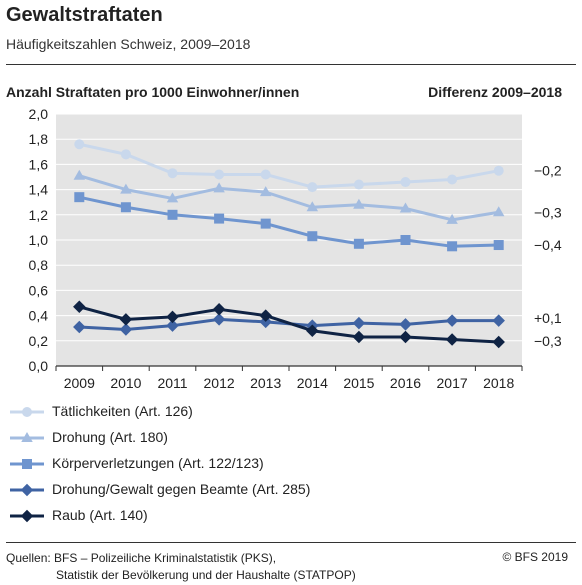 The height and width of the screenshot is (585, 582). What do you see at coordinates (100, 515) in the screenshot?
I see `legend-label: Raub (Art. 140)` at bounding box center [100, 515].